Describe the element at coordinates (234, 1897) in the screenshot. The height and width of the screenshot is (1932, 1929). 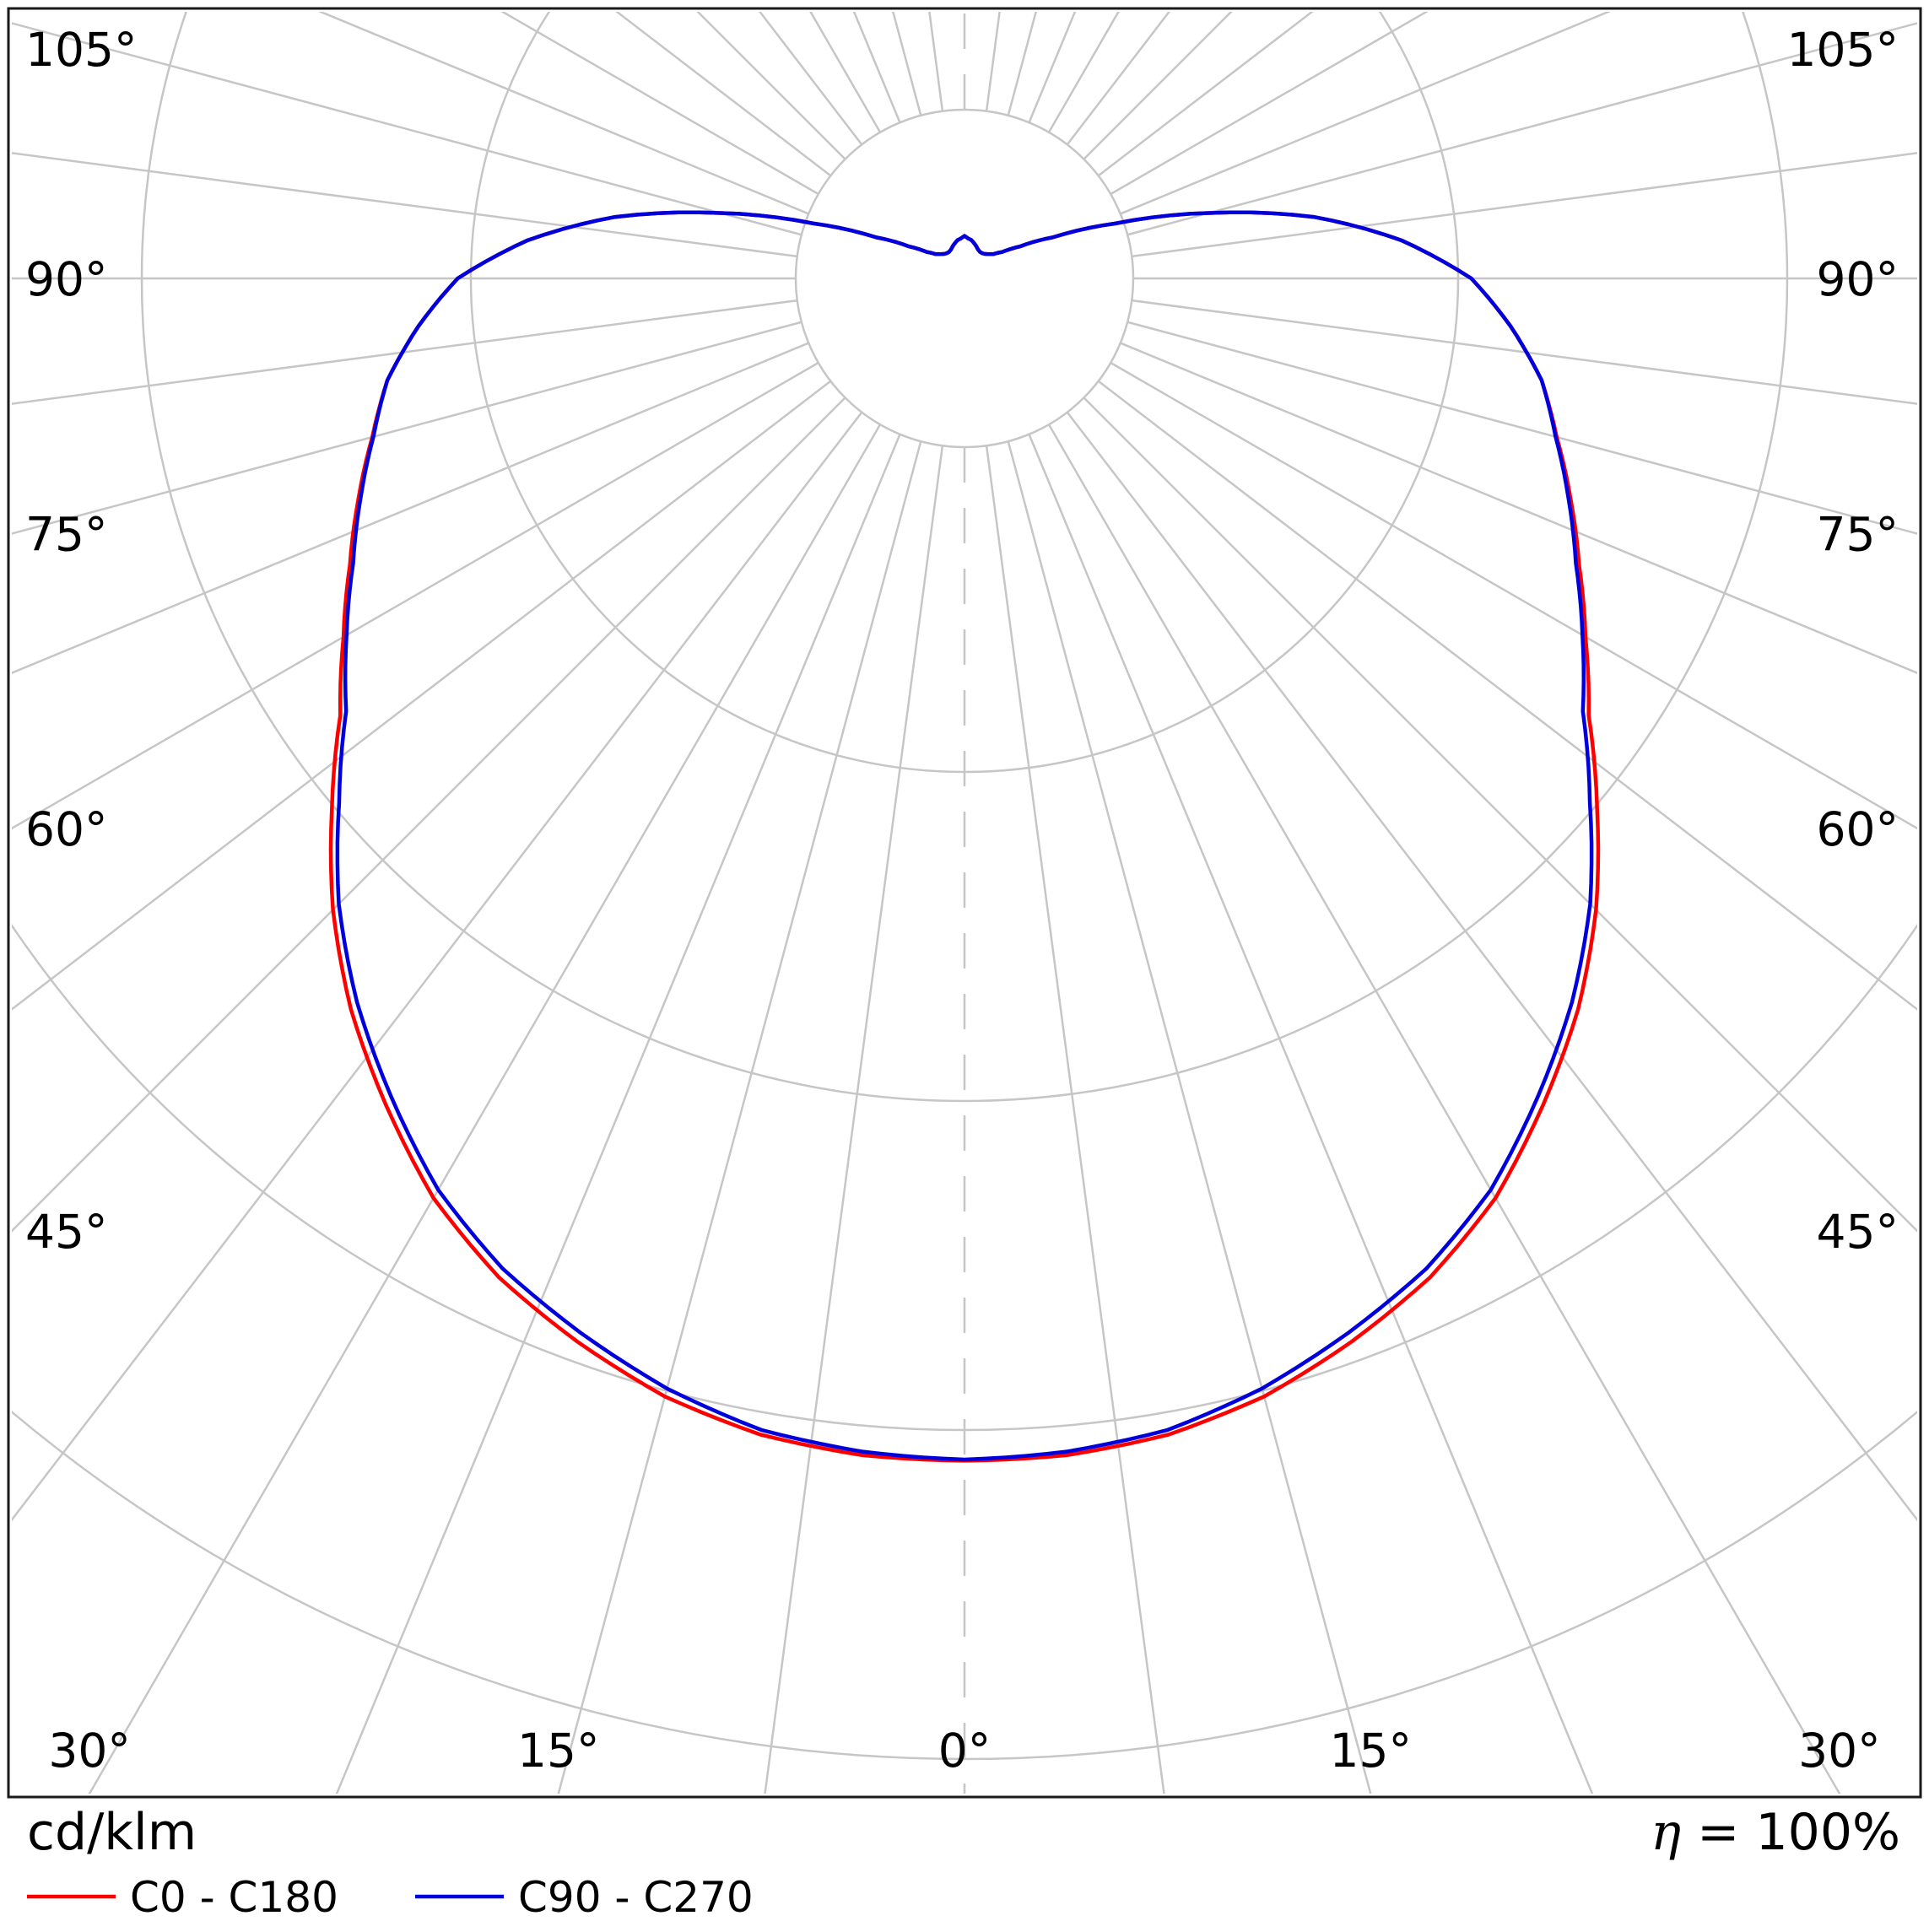
I see `legend-label-0: C0 - C180` at that location.